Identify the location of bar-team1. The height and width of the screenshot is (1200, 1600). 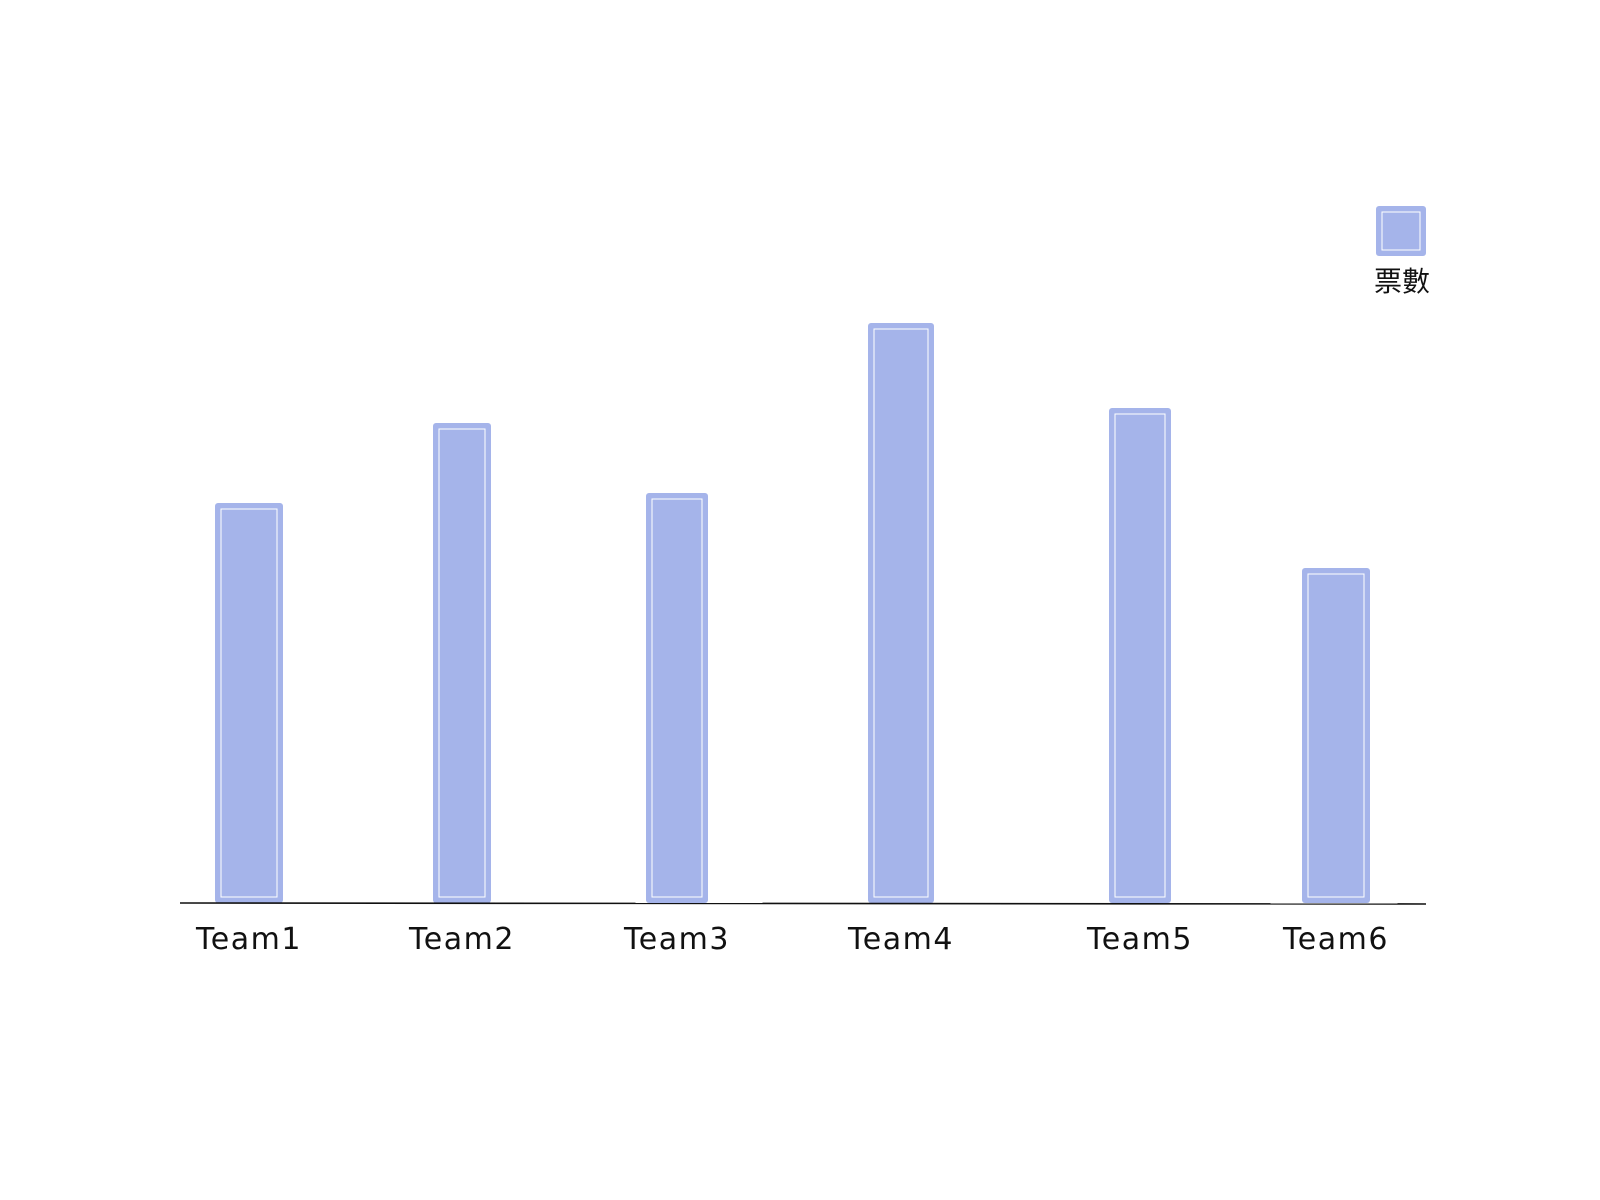
(249, 703).